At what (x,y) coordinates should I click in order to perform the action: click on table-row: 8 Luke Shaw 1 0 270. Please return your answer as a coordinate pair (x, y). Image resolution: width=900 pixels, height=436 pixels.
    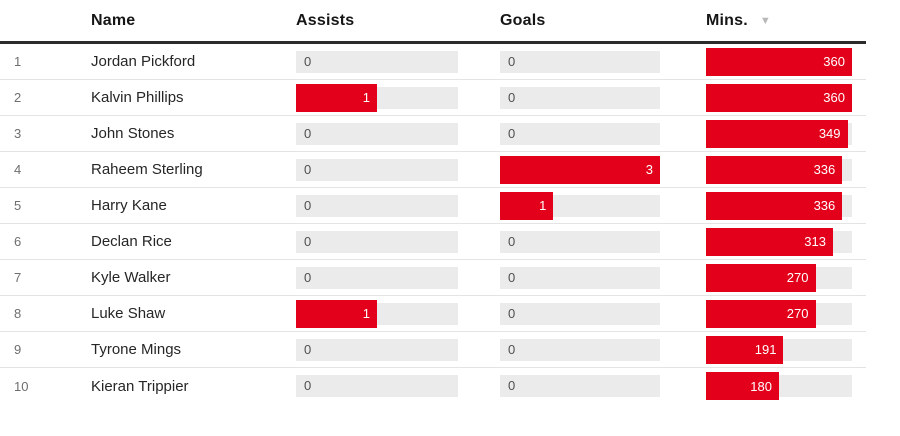
    Looking at the image, I should click on (433, 314).